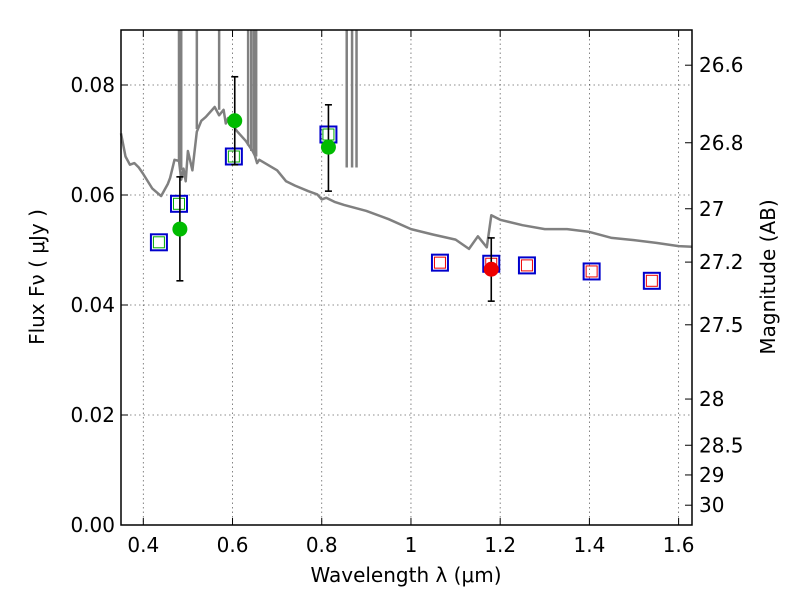 The image size is (800, 605). What do you see at coordinates (92, 305) in the screenshot?
I see `y-tick-label: 0.04` at bounding box center [92, 305].